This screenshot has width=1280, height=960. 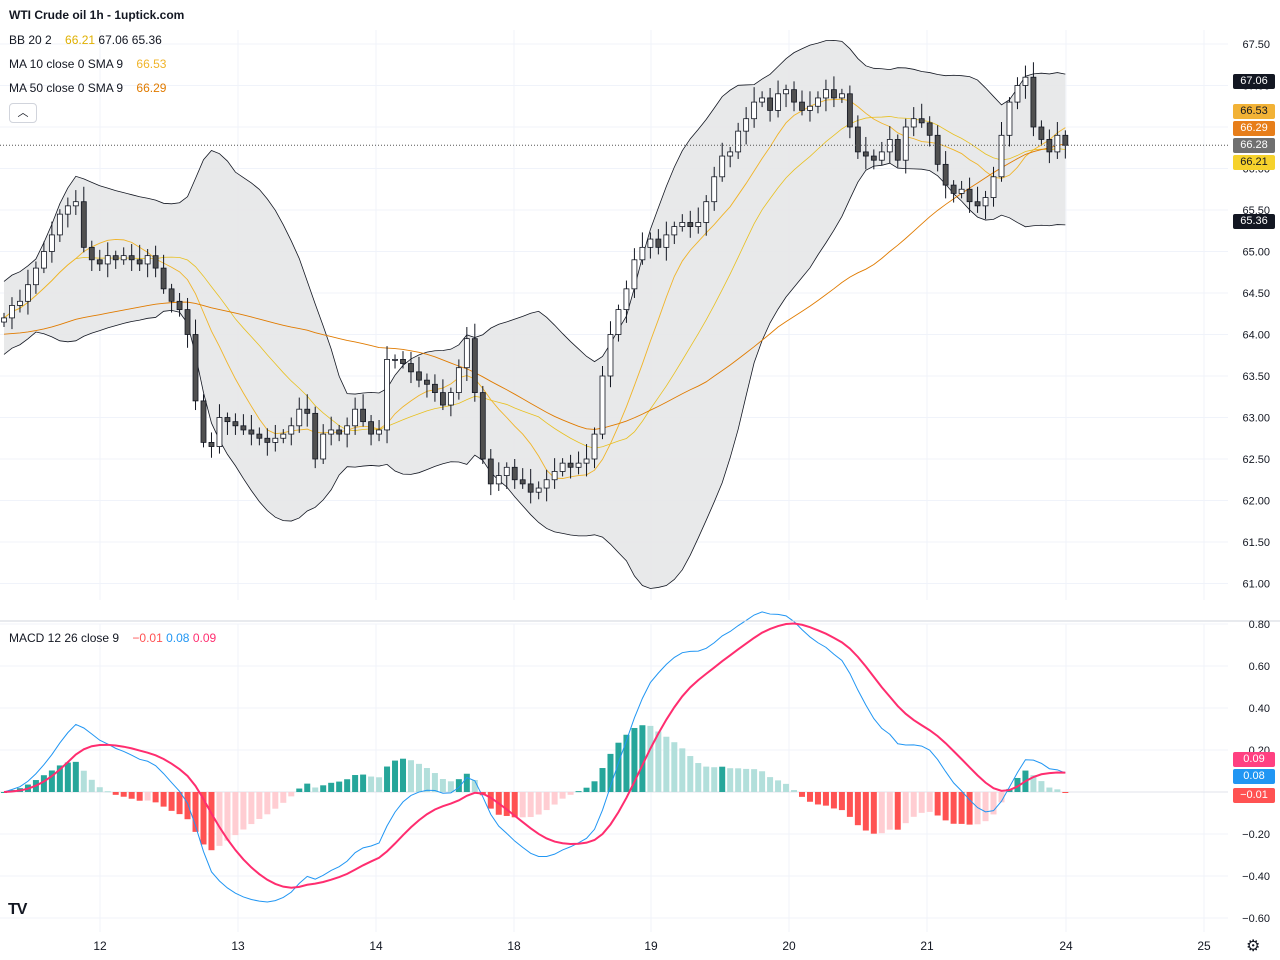 I want to click on bb-legend: BB 20 2 66.21 67.06 65.36, so click(x=85, y=40).